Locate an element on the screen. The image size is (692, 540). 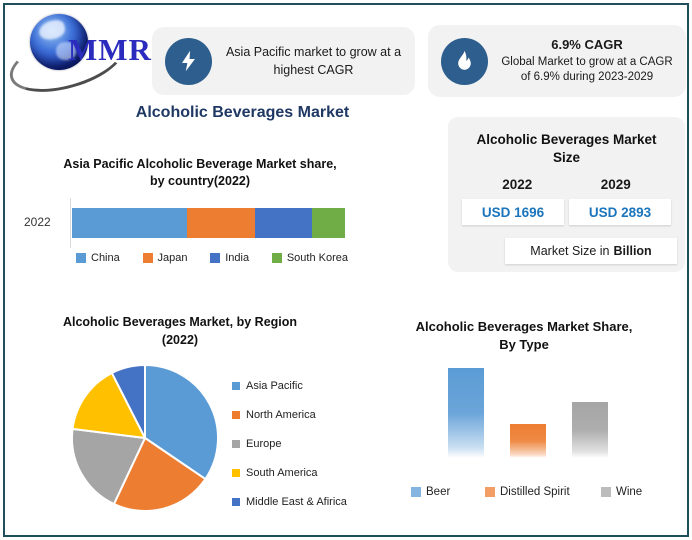
legend-label: Beer is located at coordinates (438, 492).